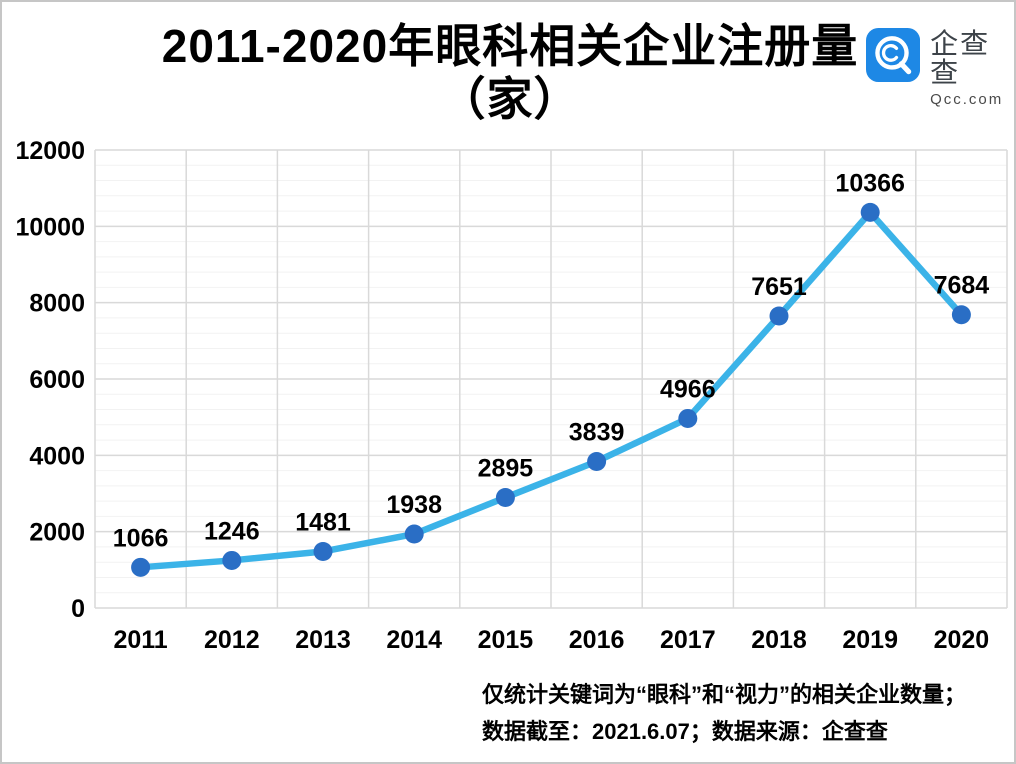 The image size is (1016, 764). Describe the element at coordinates (414, 640) in the screenshot. I see `x-axis-tick-label: 2014` at that location.